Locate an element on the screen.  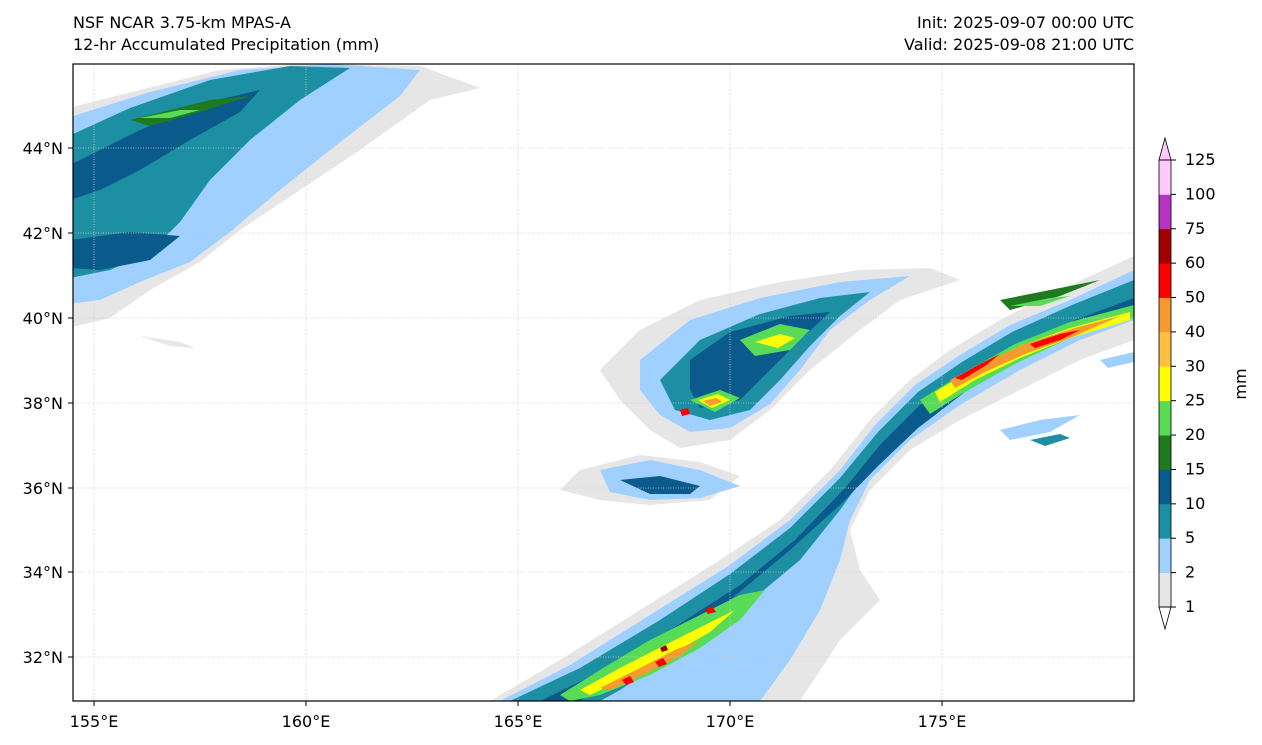
precip-region-northwest is located at coordinates (276, 195).